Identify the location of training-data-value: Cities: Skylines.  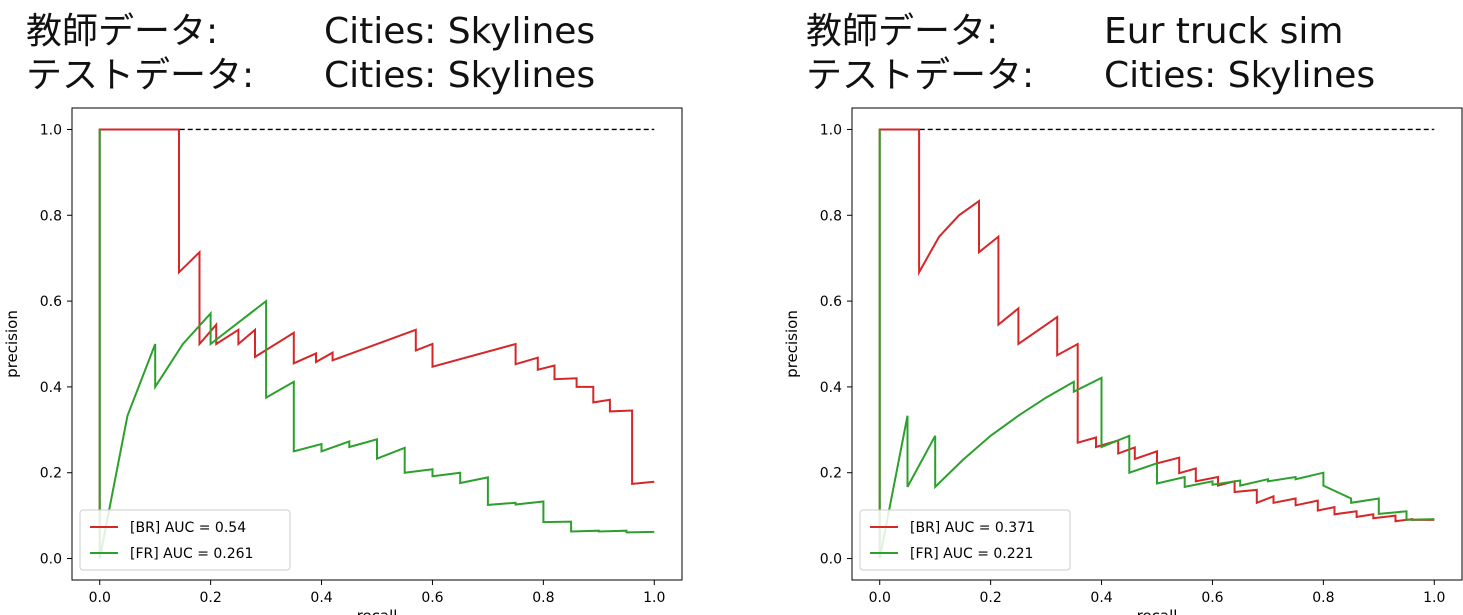
(460, 31).